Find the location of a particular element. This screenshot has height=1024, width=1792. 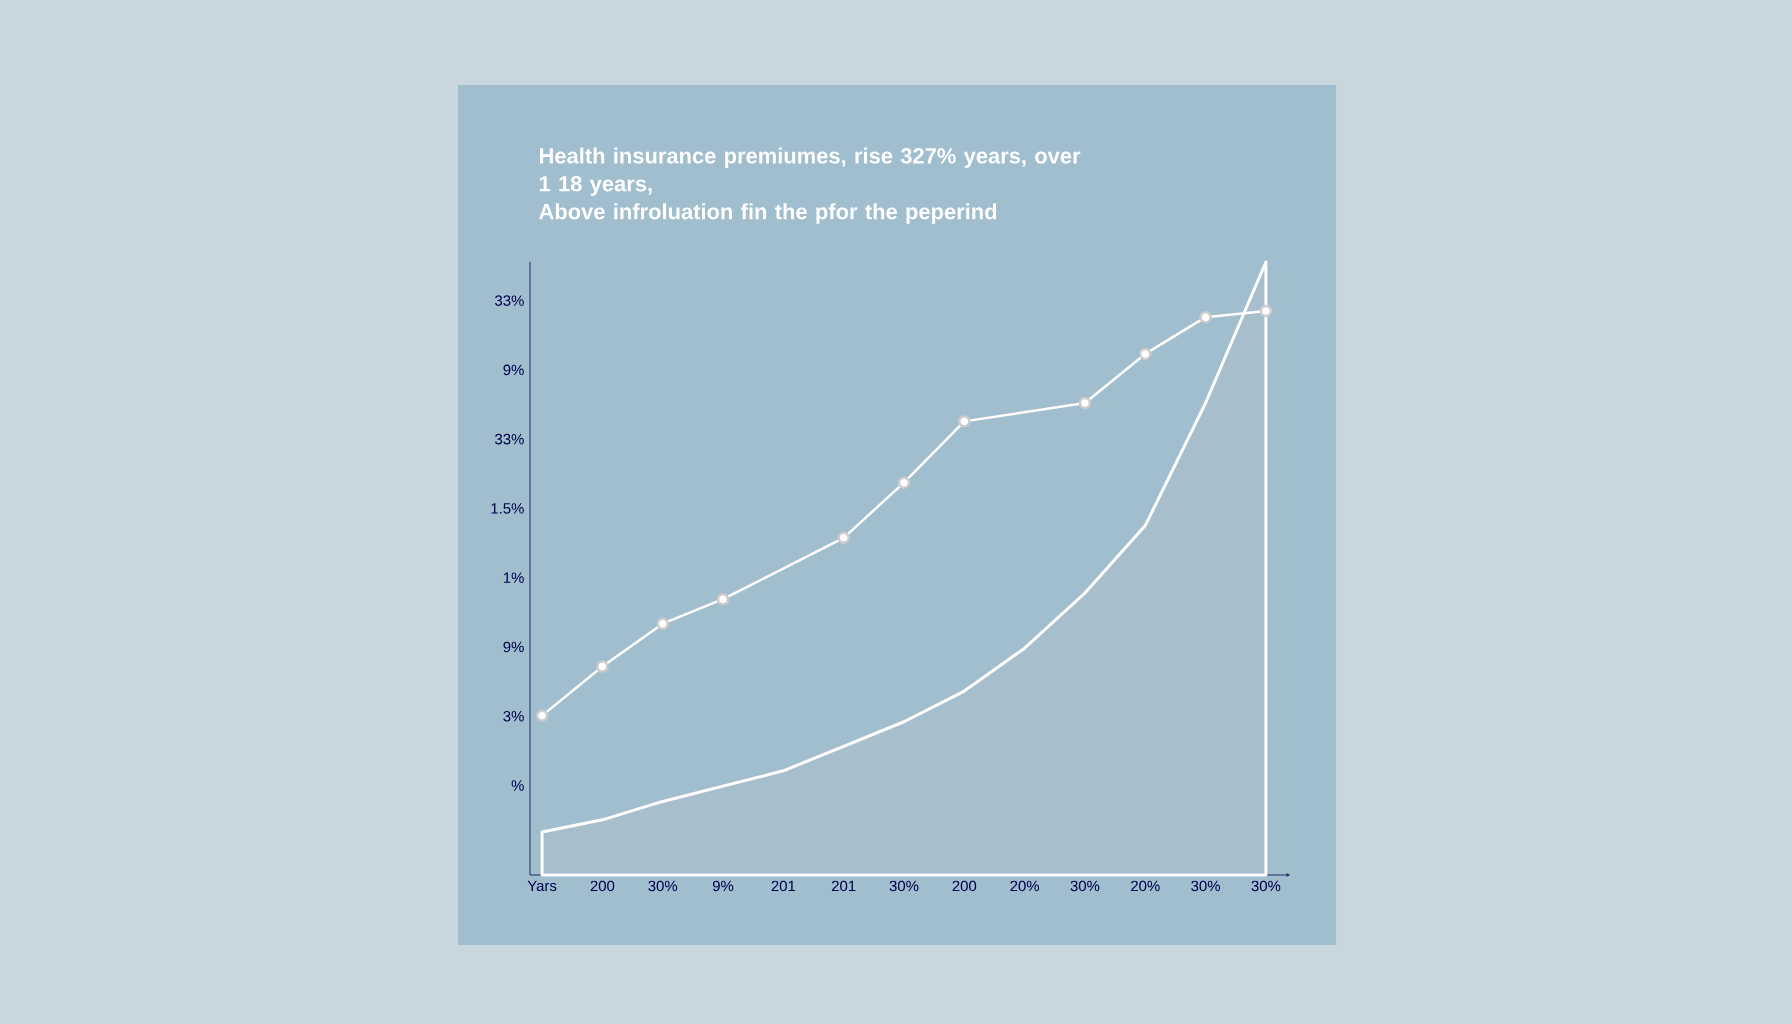

text: 3% is located at coordinates (513, 716).